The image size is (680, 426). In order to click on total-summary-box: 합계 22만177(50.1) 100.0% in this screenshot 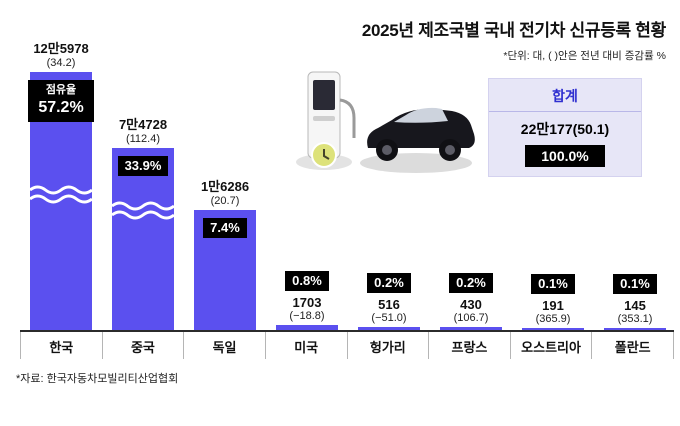, I will do `click(565, 127)`.